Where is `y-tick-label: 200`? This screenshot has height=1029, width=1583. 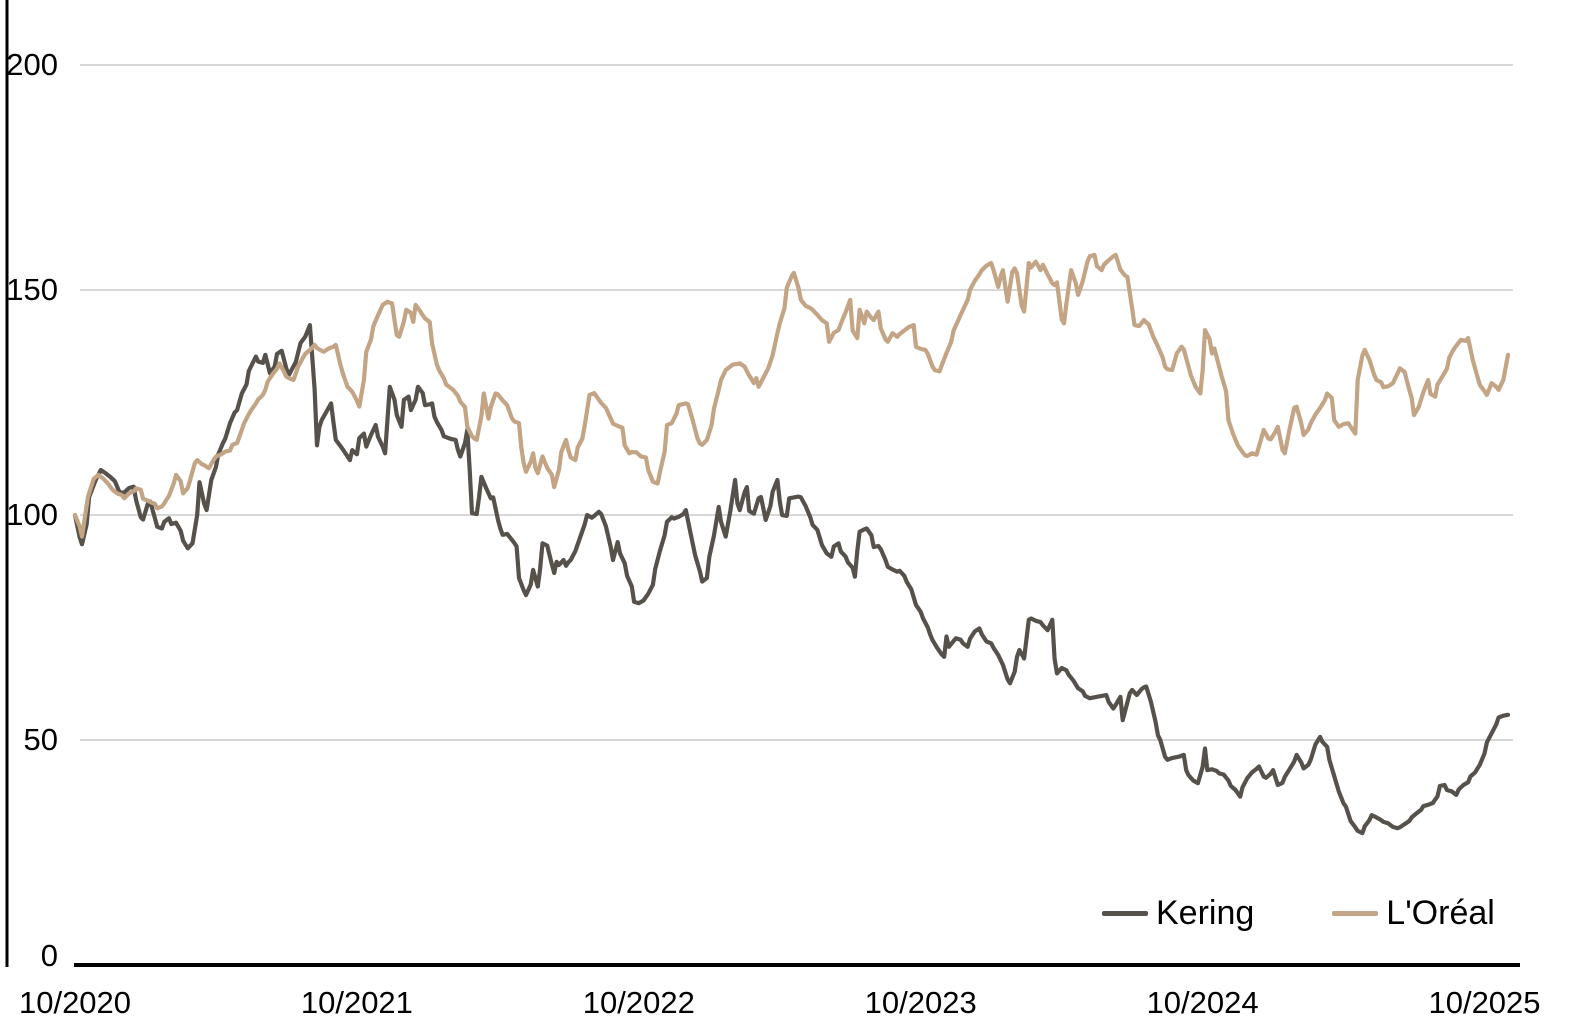 y-tick-label: 200 is located at coordinates (32, 64).